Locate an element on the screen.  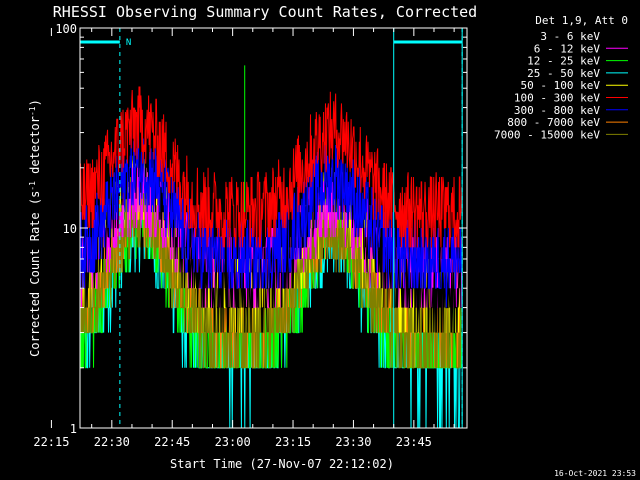
legend-label-7: 800 - 7000 keV is located at coordinates (553, 122).